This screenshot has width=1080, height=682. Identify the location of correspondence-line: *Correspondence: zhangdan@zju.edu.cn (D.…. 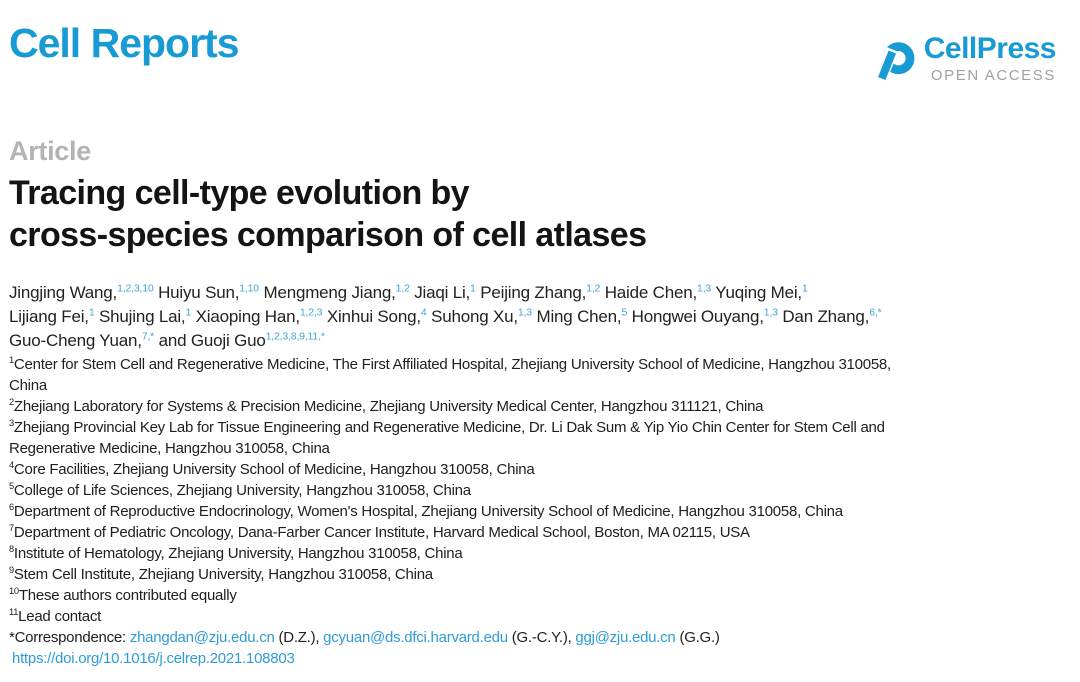
(364, 637).